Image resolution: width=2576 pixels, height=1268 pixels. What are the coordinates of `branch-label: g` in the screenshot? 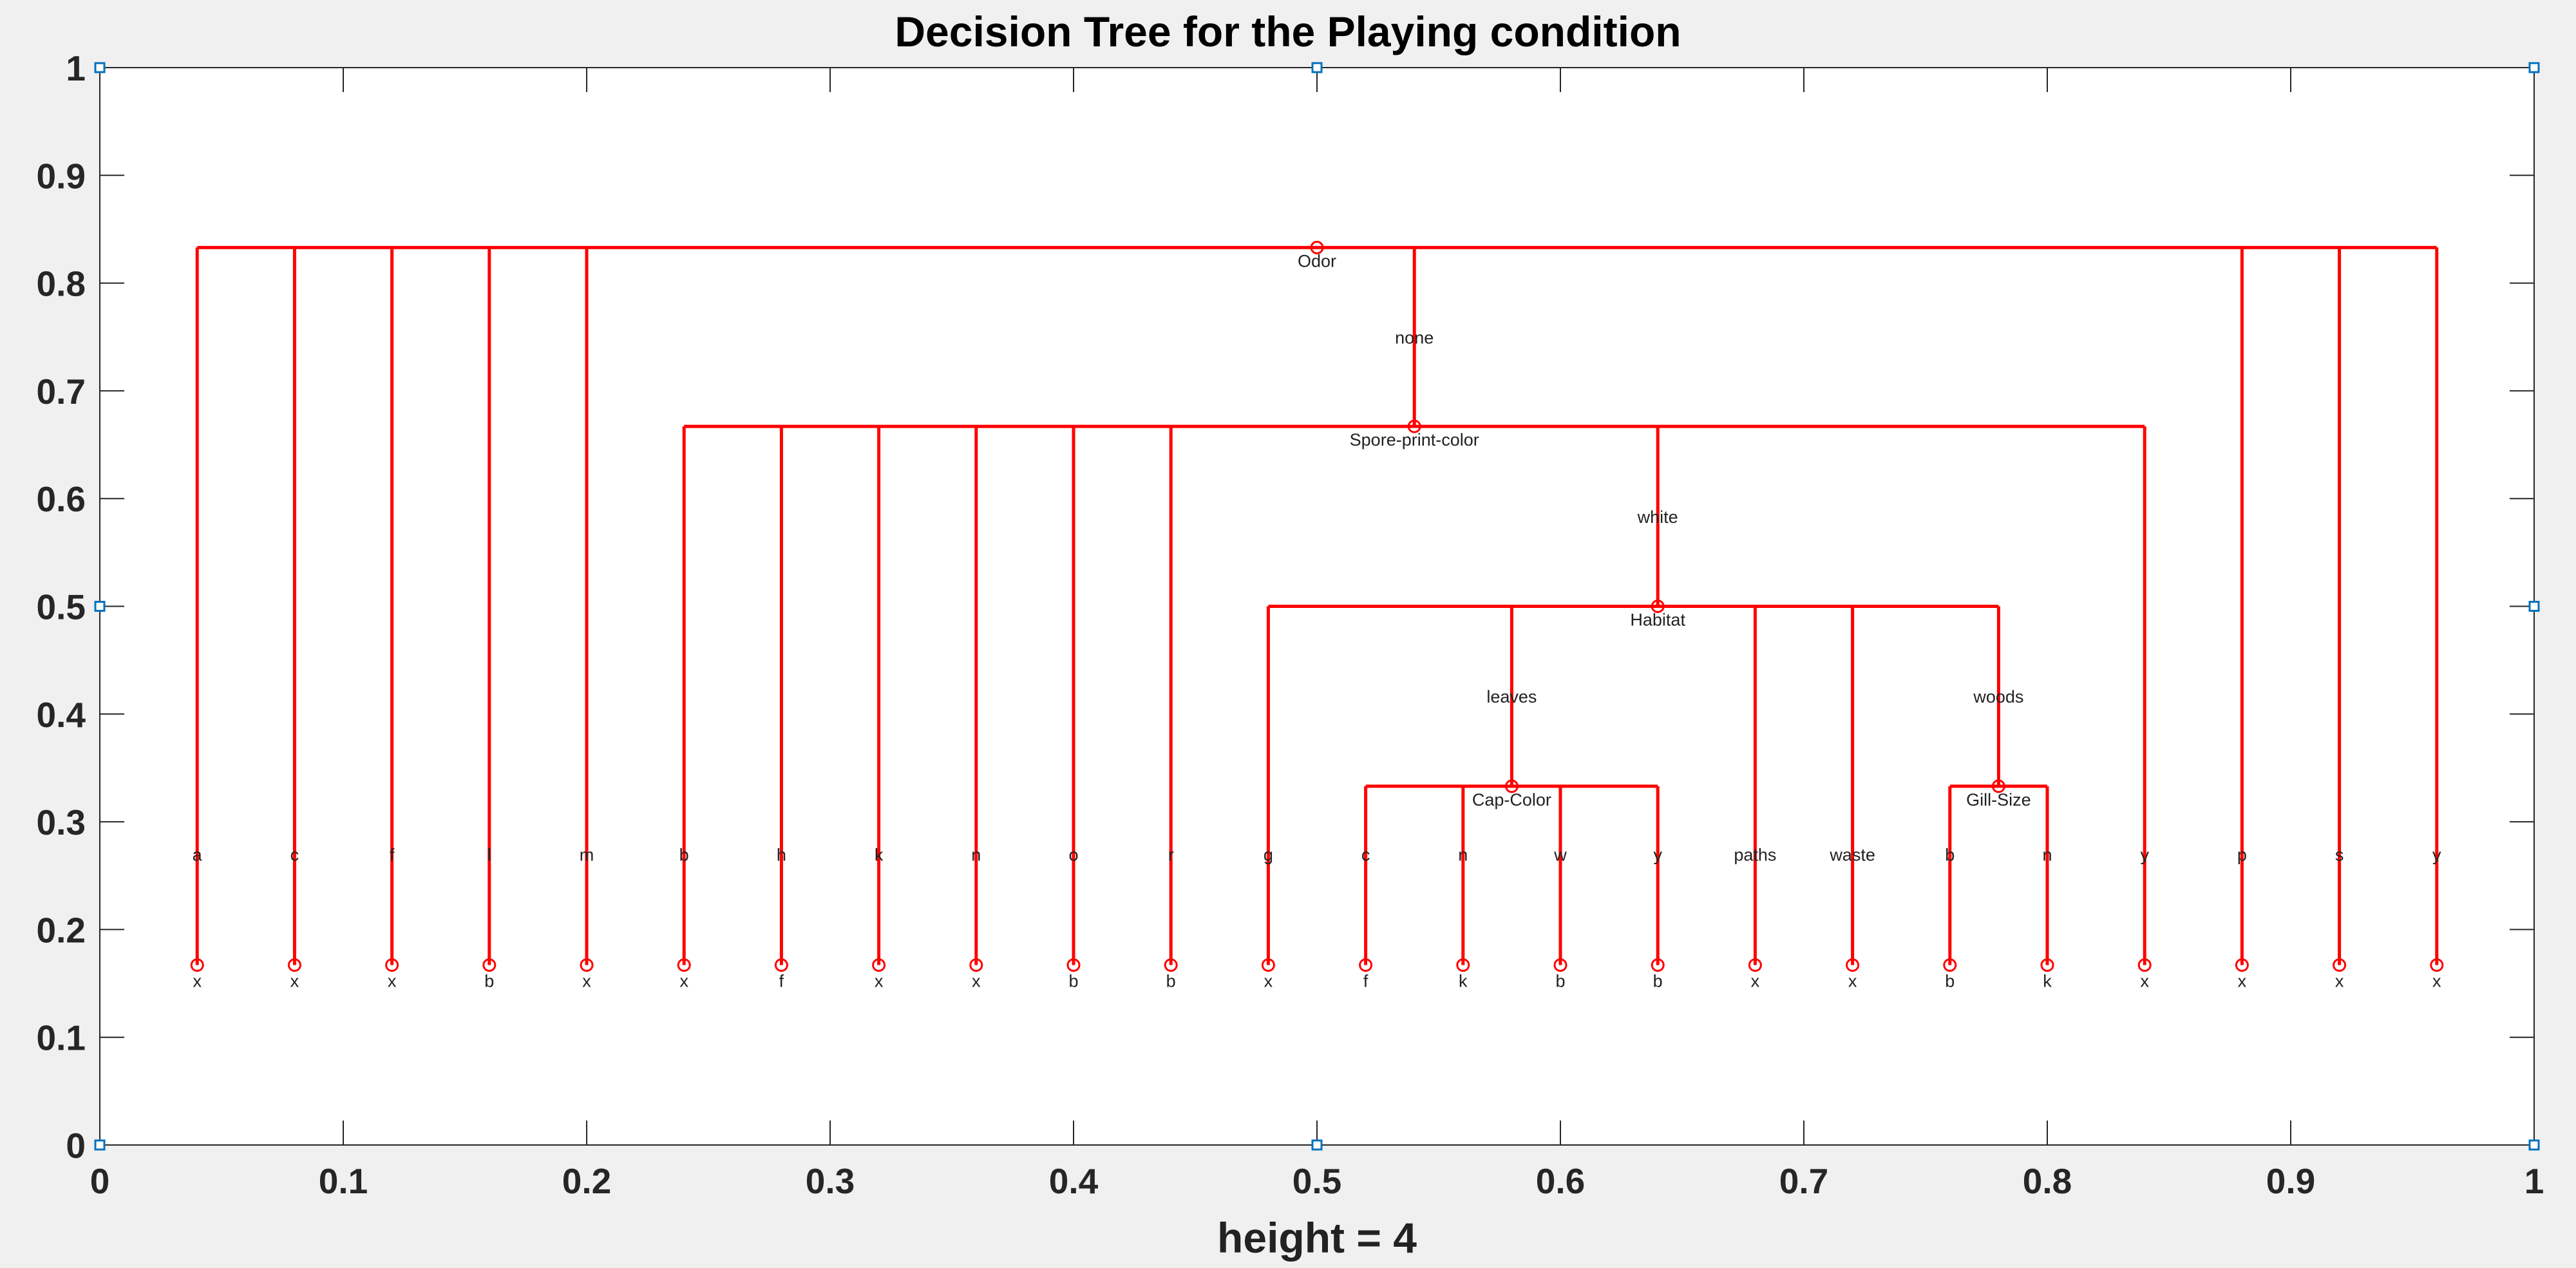 It's located at (1268, 854).